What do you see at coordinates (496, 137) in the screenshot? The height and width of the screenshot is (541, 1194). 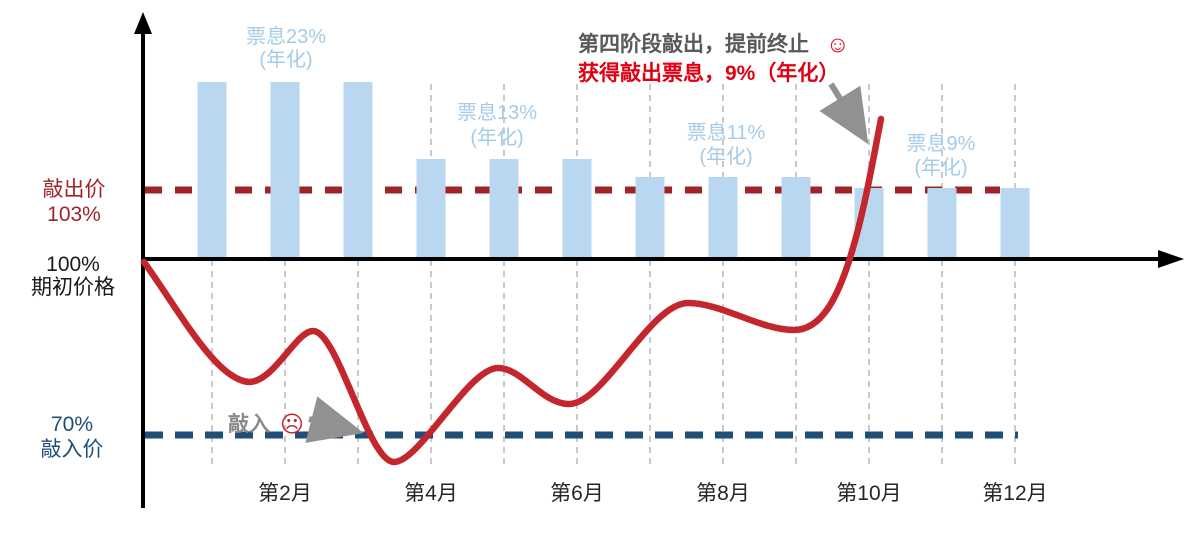 I see `coupon-label-q2-line2: (年化)` at bounding box center [496, 137].